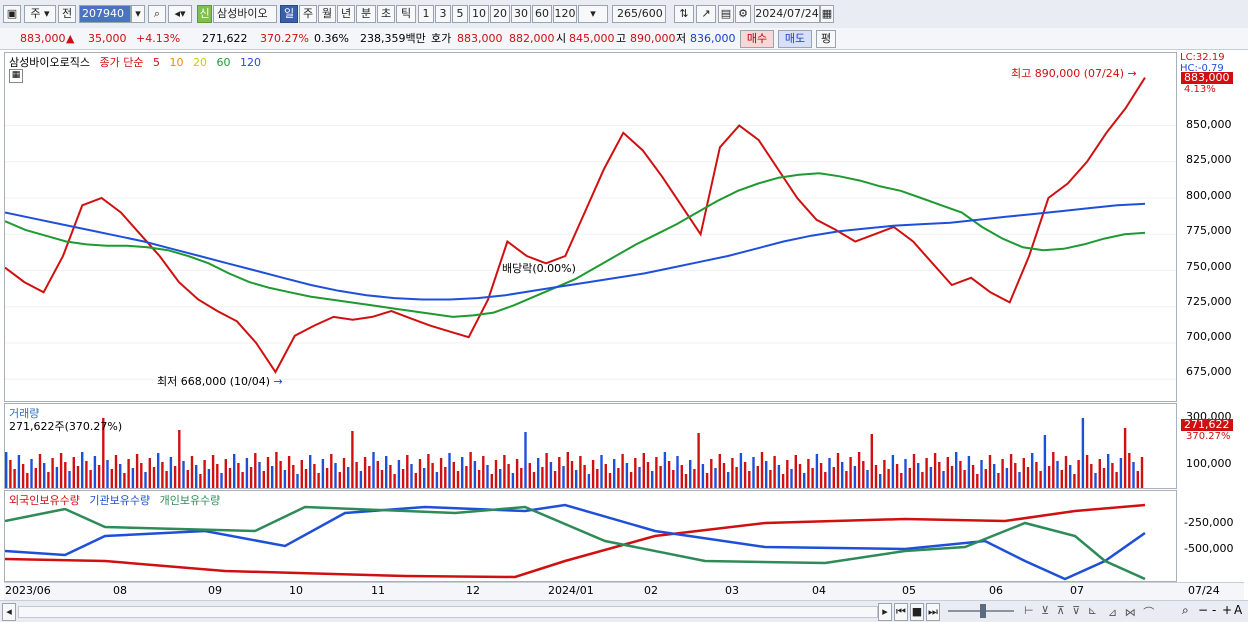 This screenshot has width=1248, height=622. What do you see at coordinates (593, 14) in the screenshot?
I see `interval-select: ▾` at bounding box center [593, 14].